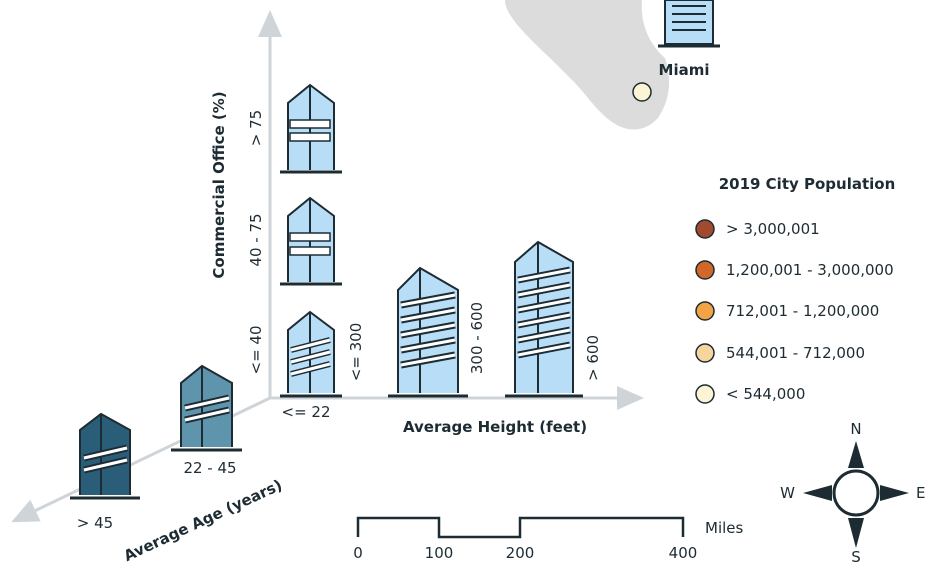  What do you see at coordinates (495, 427) in the screenshot?
I see `x-axis-title: Average Height (feet)` at bounding box center [495, 427].